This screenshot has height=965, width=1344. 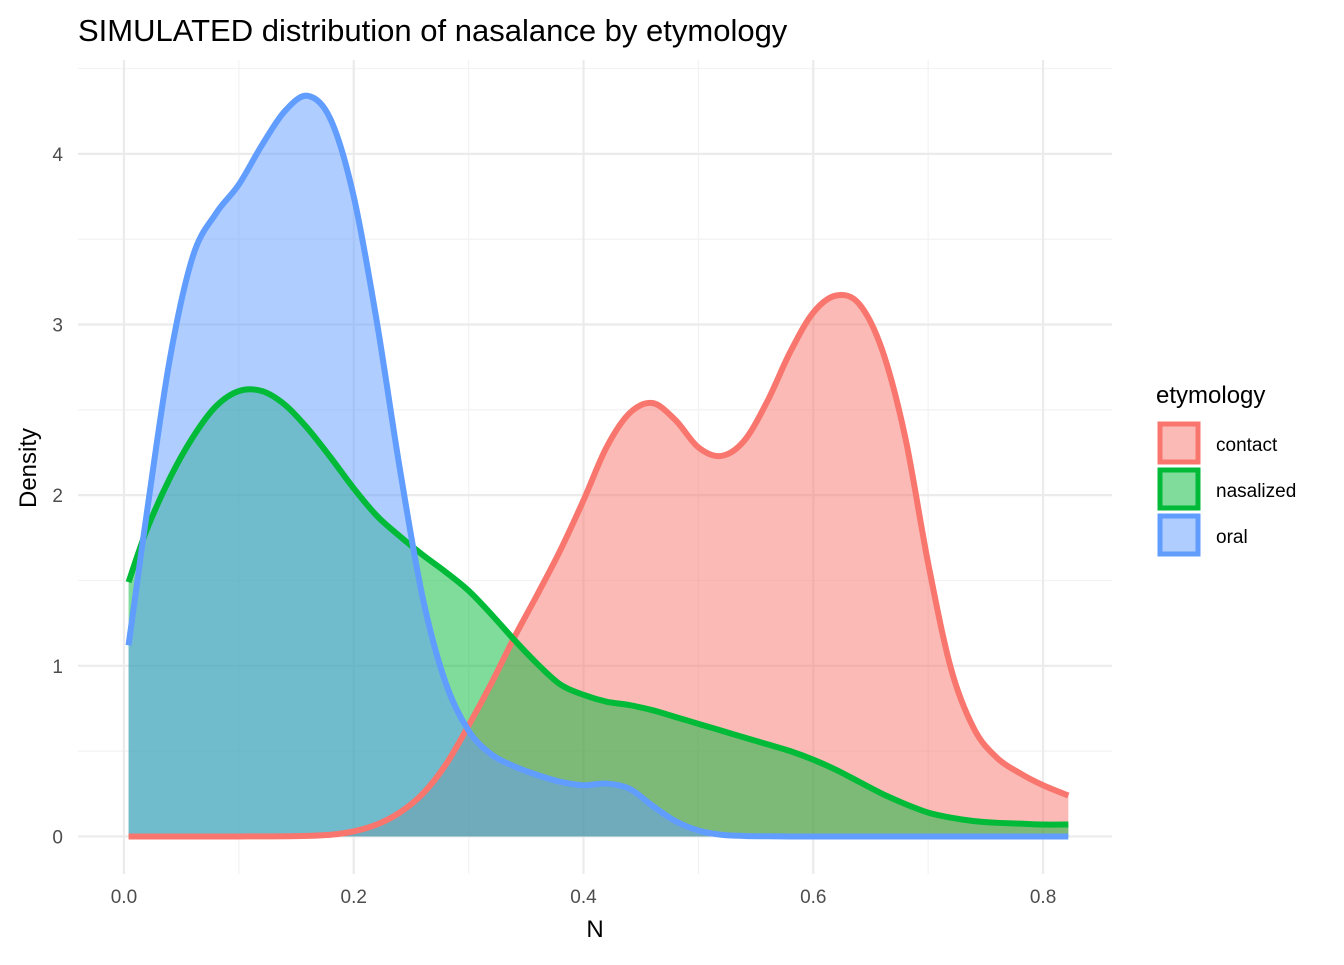 I want to click on x-axis-title: N, so click(x=594, y=929).